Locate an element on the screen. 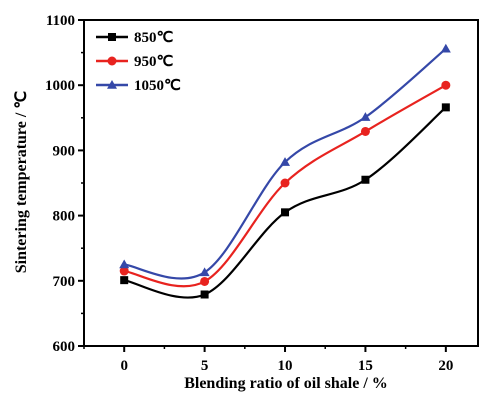  legend: 850℃ 950℃ 1050℃ is located at coordinates (138, 62).